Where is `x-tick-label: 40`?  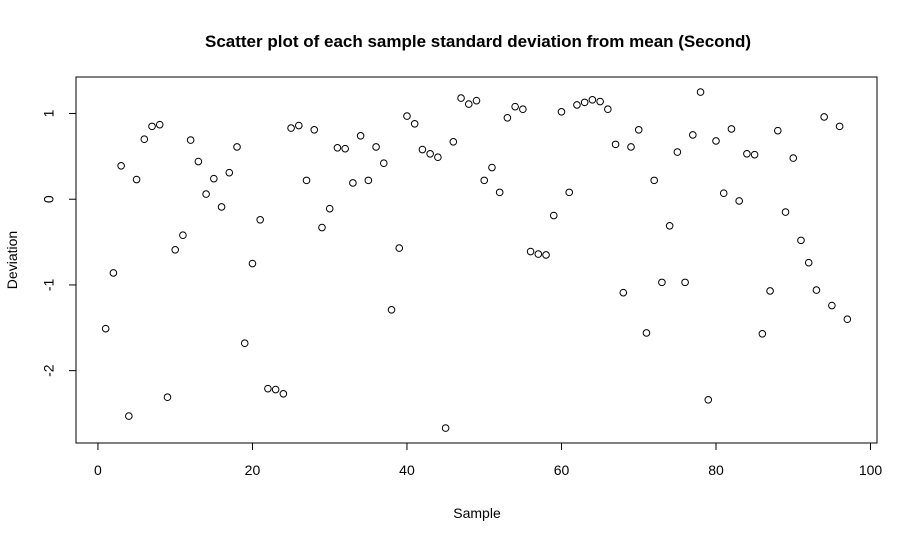
x-tick-label: 40 is located at coordinates (407, 470).